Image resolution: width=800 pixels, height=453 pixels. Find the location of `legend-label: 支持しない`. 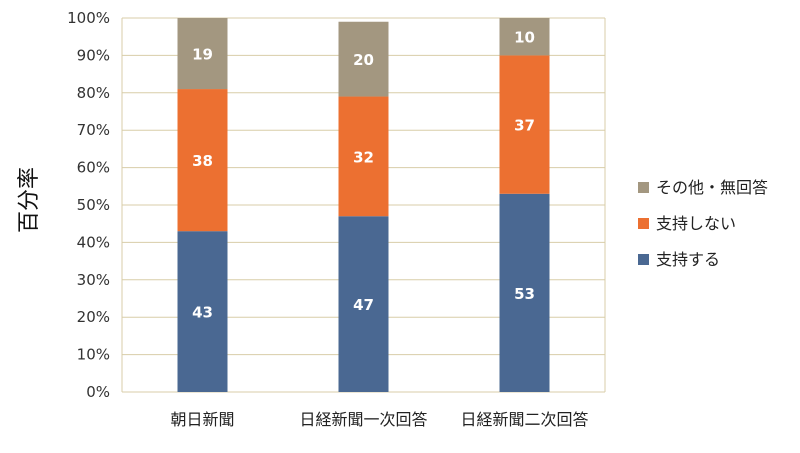

legend-label: 支持しない is located at coordinates (696, 223).